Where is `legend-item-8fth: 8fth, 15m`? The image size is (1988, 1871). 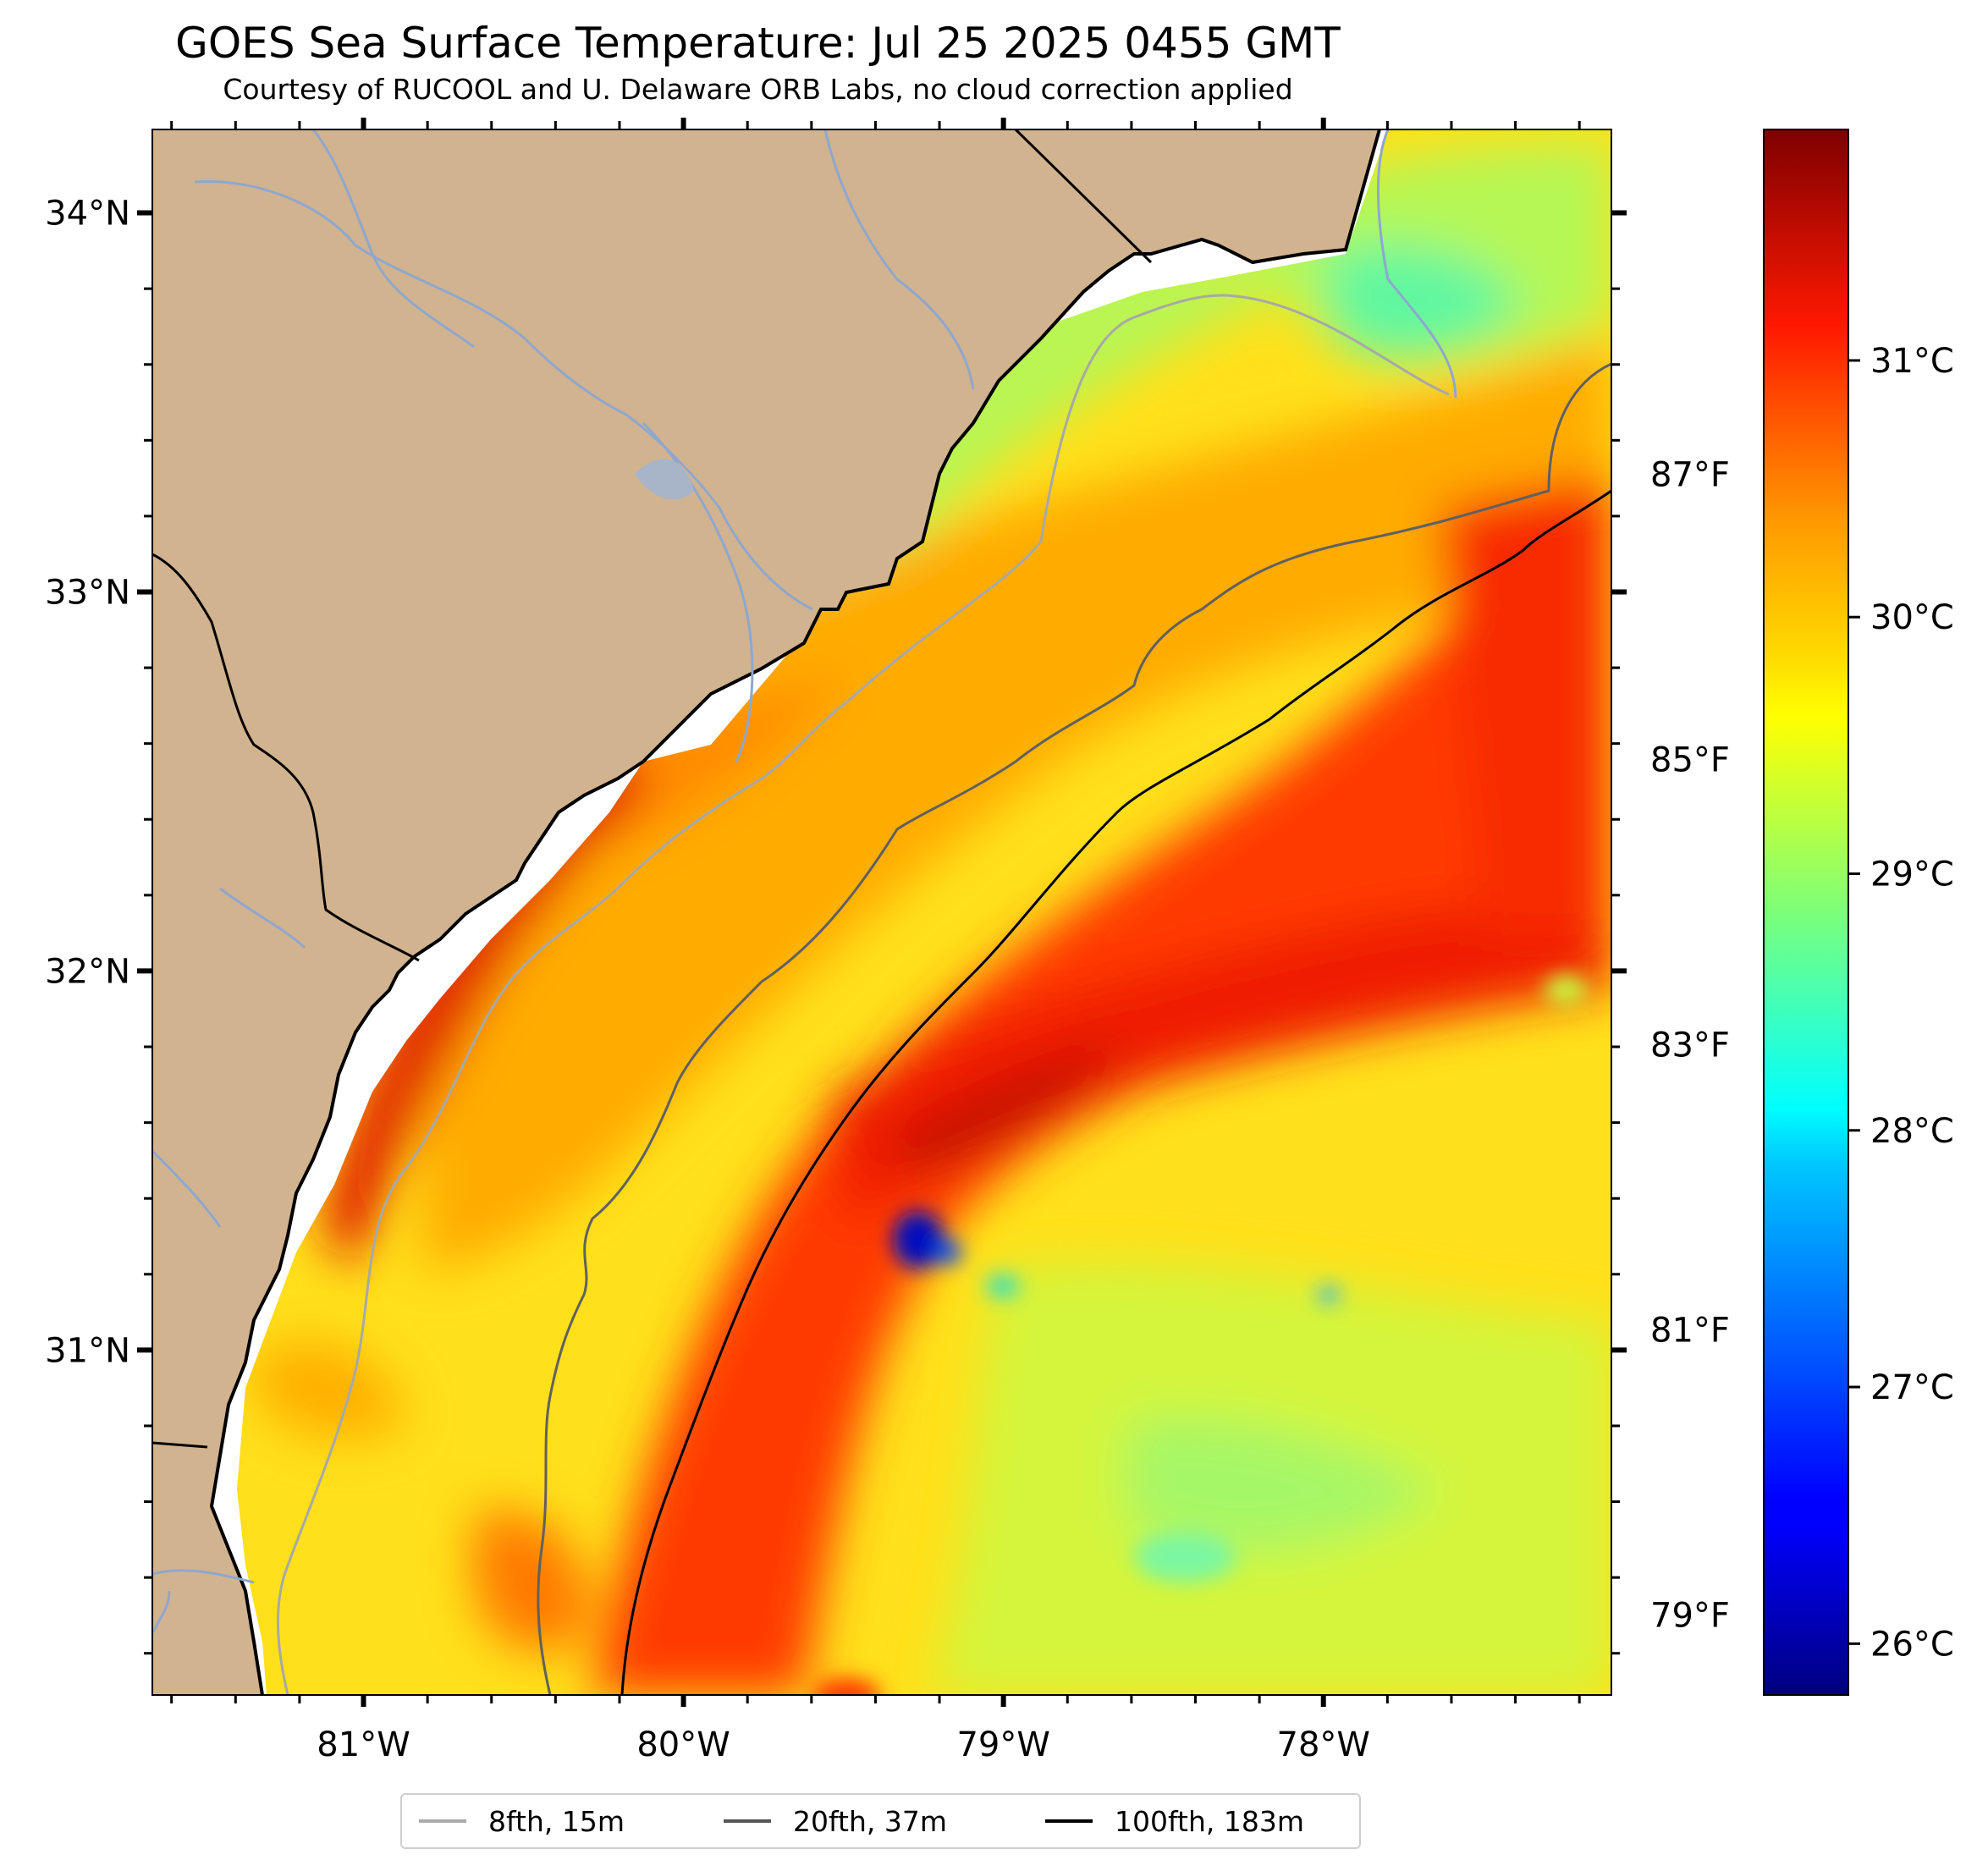
legend-item-8fth: 8fth, 15m is located at coordinates (522, 1821).